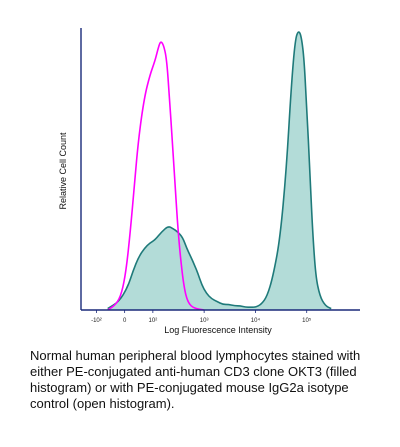  I want to click on x-tick-label-1: 0, so click(125, 321).